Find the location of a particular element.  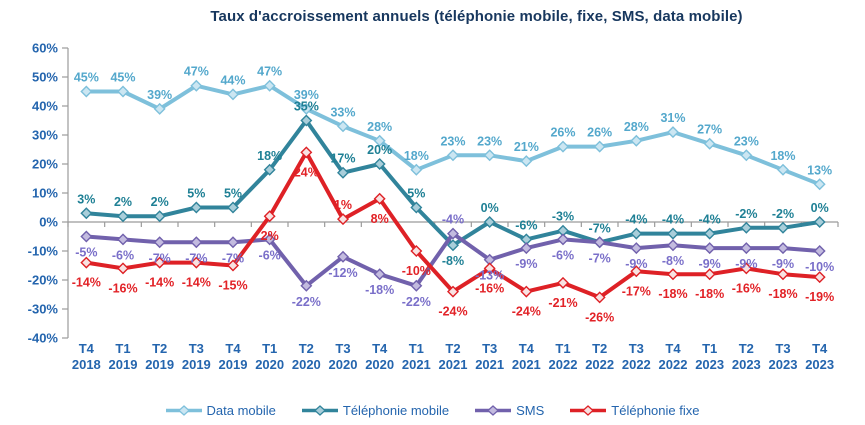

data-point-label: 33% is located at coordinates (342, 112).